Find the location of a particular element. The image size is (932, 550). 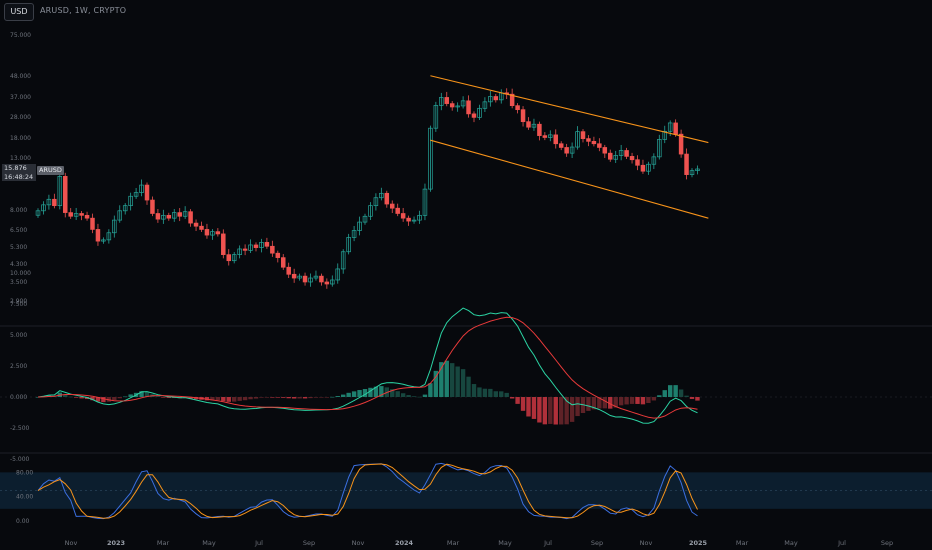

bar-countdown: 16:48:24 is located at coordinates (19, 176).